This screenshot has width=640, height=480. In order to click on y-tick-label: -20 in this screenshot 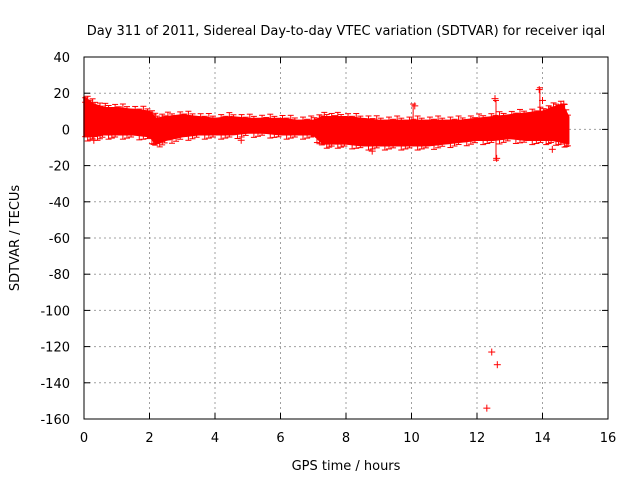, I will do `click(59, 167)`.